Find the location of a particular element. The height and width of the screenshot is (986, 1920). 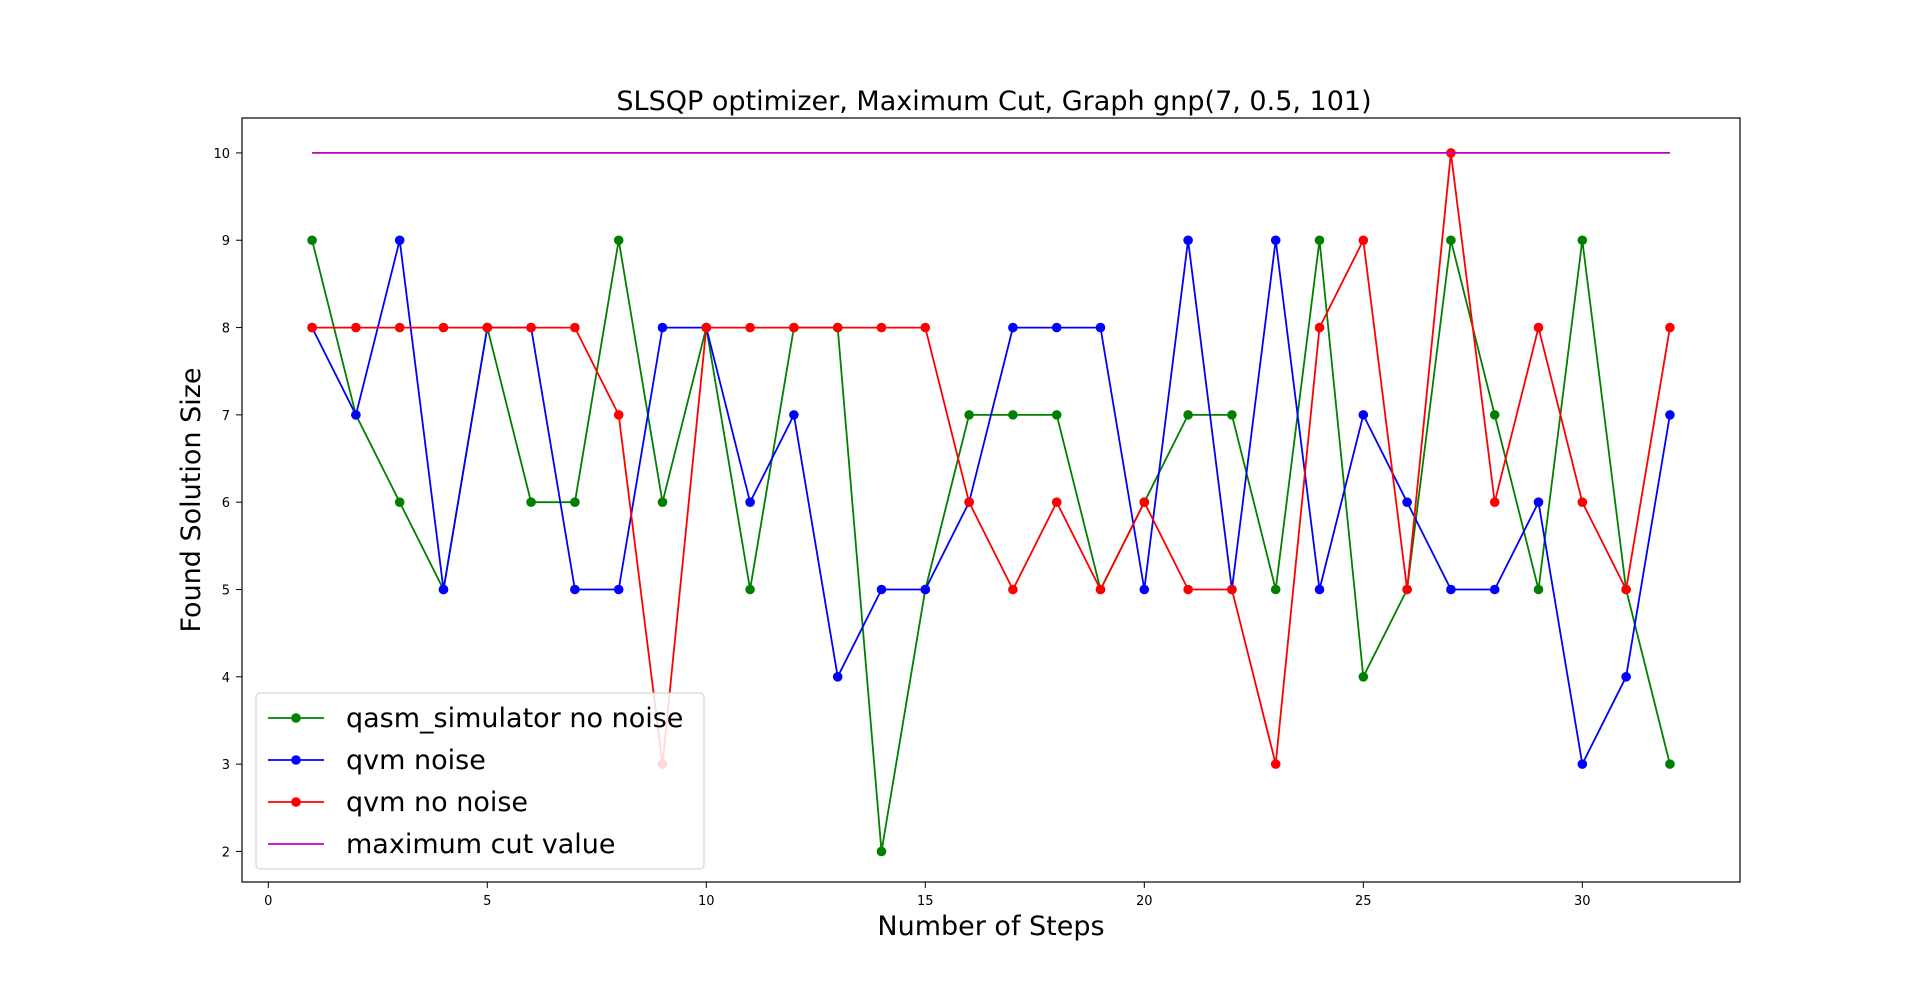

y-tick-label: 6 is located at coordinates (226, 503).